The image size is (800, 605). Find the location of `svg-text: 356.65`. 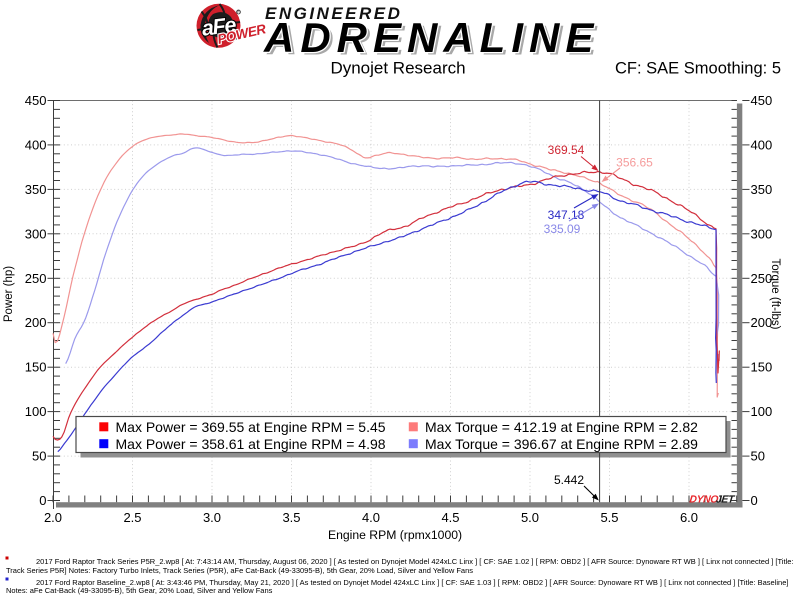

svg-text: 356.65 is located at coordinates (634, 163).